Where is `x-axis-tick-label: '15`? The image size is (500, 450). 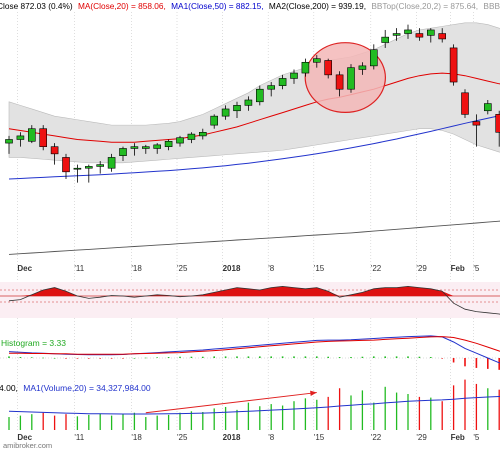
x-axis-tick-label: '15 is located at coordinates (319, 437).